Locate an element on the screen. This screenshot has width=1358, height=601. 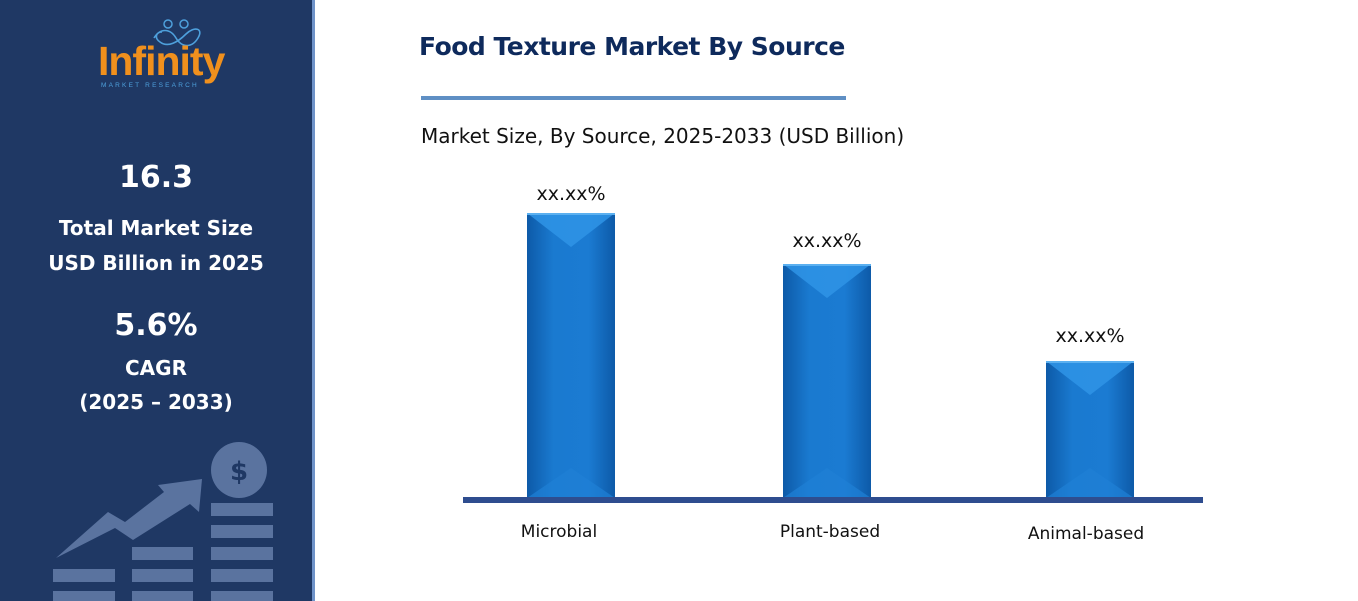
category-label-animal-based: Animal-based is located at coordinates (1086, 534).